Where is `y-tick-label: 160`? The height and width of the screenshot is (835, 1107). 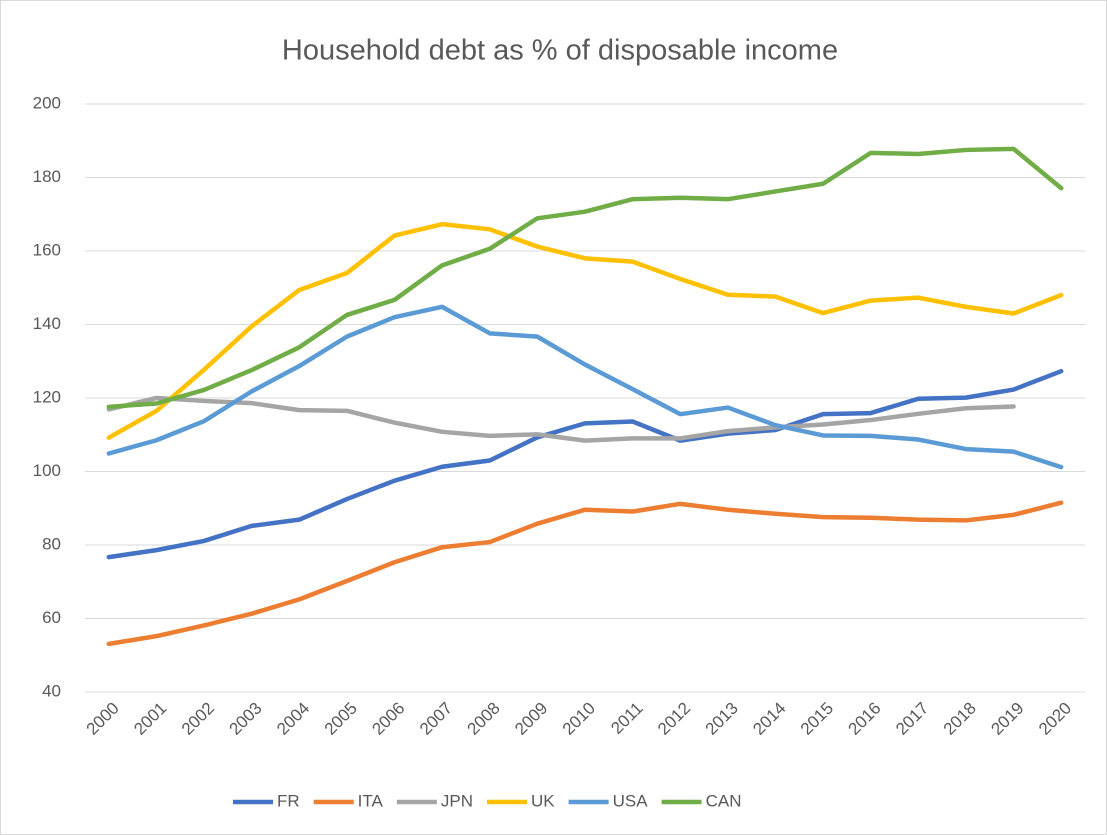 y-tick-label: 160 is located at coordinates (47, 249).